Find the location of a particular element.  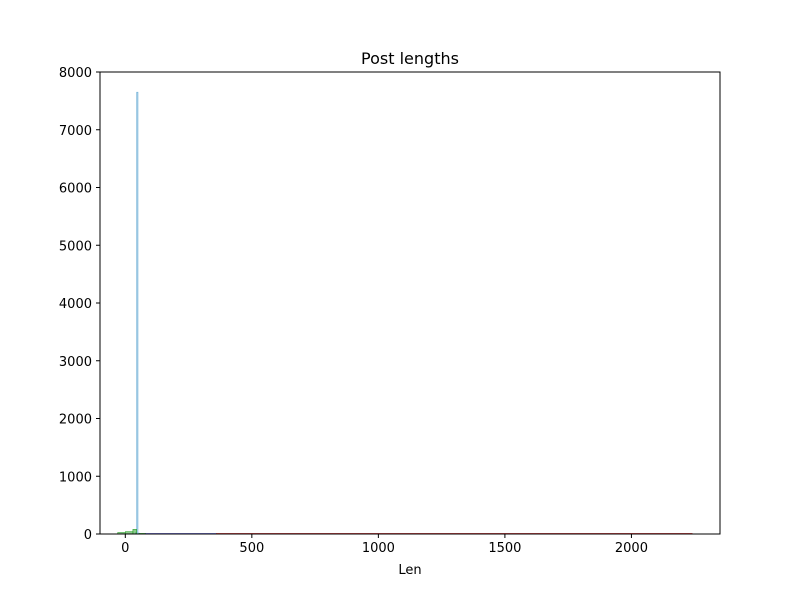

y-tick-label-7: 7000 is located at coordinates (75, 131).